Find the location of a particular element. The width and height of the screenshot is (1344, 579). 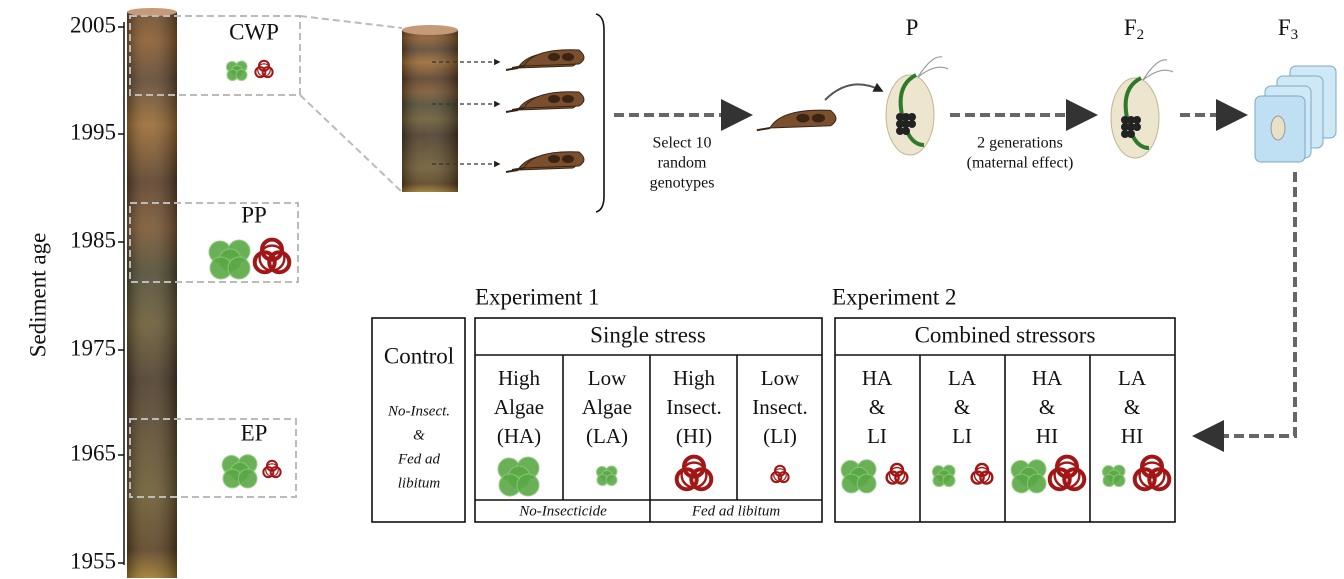

arrow is located at coordinates (1244, 312).